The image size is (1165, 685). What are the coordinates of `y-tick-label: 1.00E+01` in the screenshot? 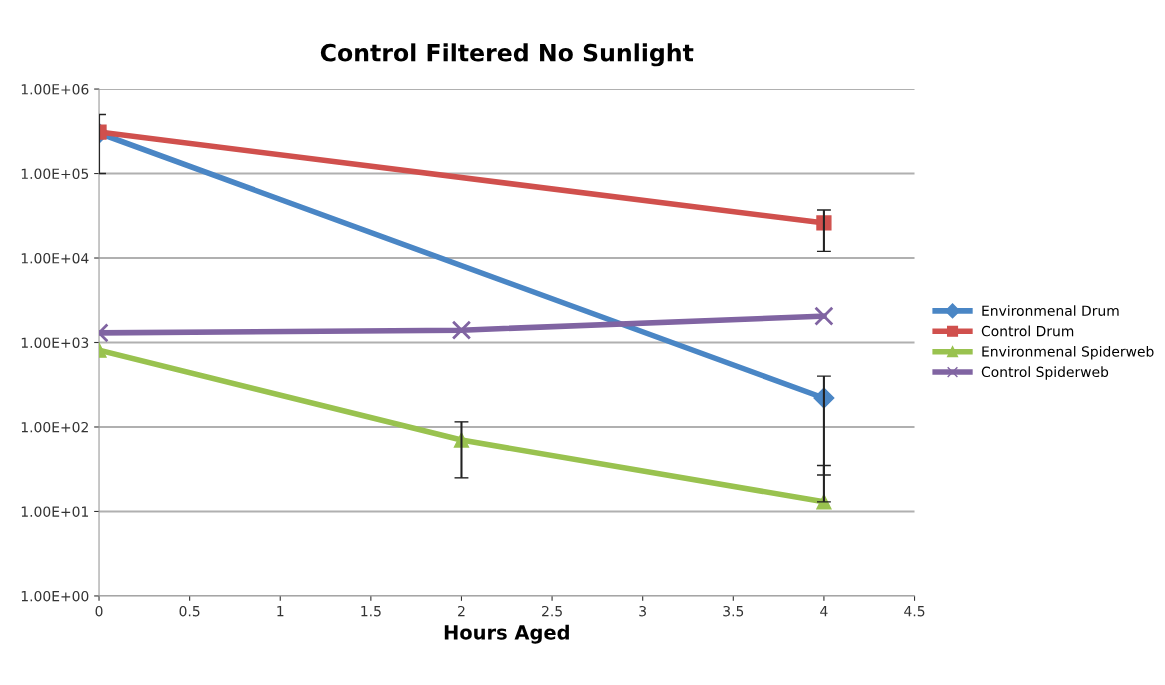 It's located at (55, 511).